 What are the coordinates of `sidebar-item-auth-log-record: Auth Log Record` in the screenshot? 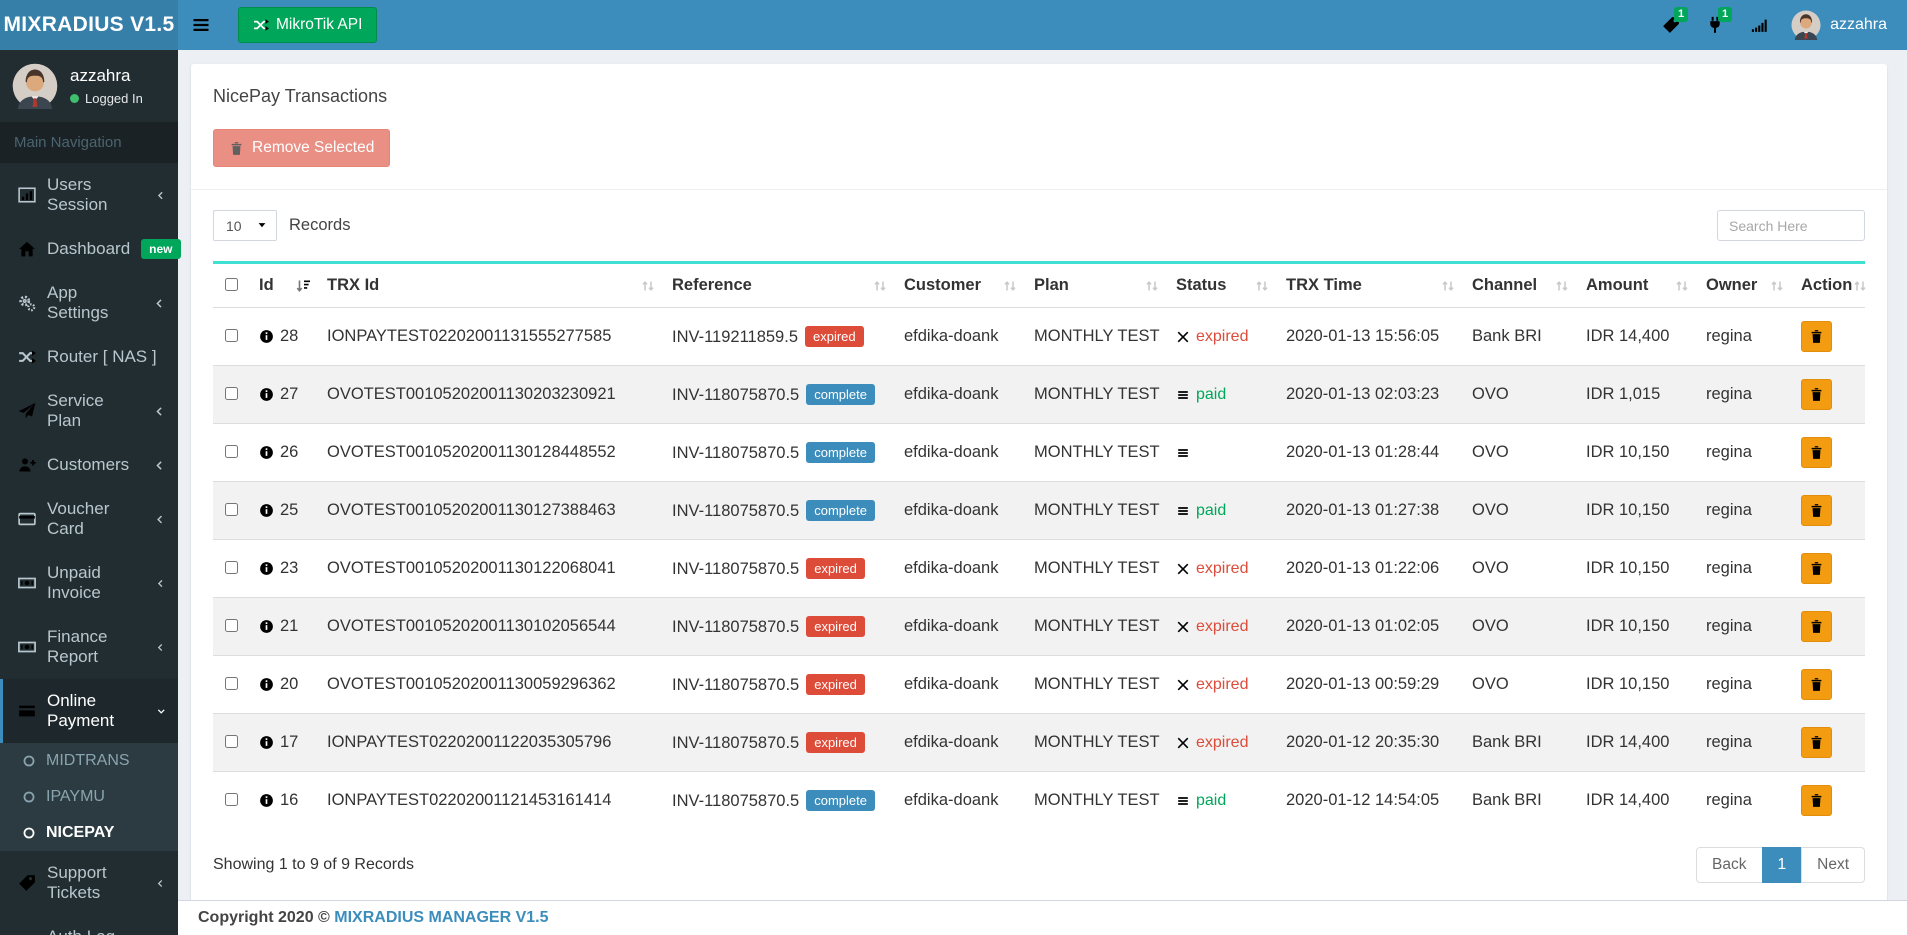 It's located at (89, 925).